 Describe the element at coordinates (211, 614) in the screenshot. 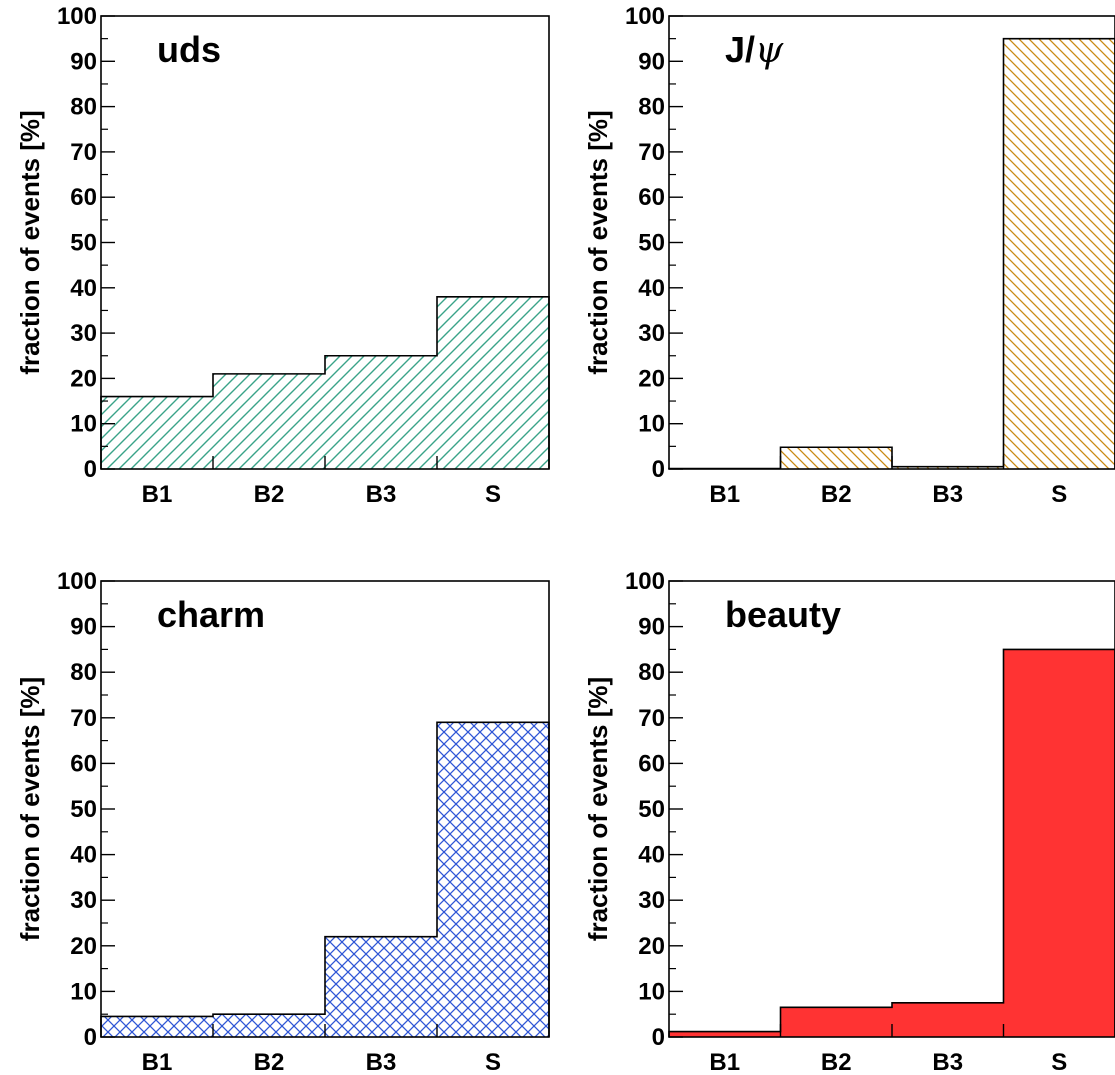

I see `panel-title: charm` at that location.